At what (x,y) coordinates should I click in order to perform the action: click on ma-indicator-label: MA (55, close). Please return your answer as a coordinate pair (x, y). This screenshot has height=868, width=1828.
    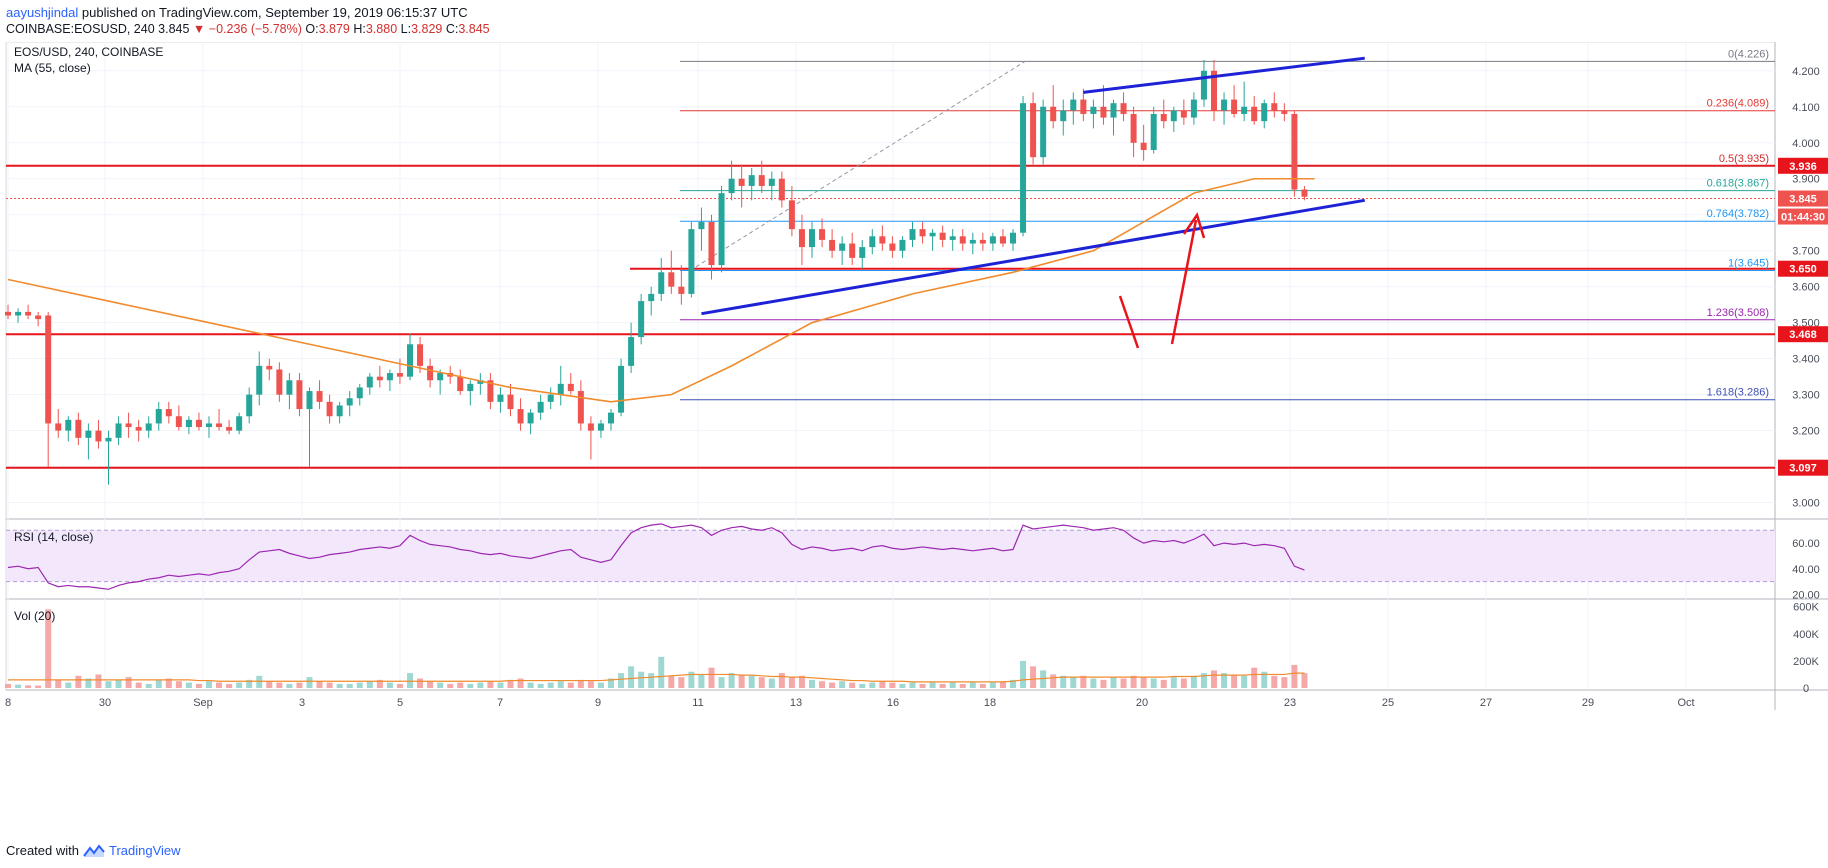
    Looking at the image, I should click on (52, 68).